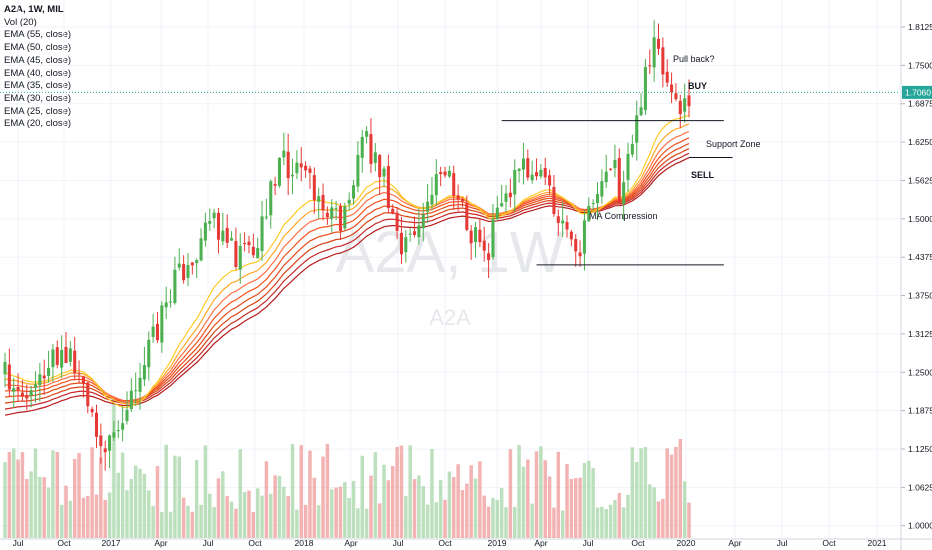 Image resolution: width=932 pixels, height=550 pixels. What do you see at coordinates (38, 73) in the screenshot?
I see `indicator-label: EMA (40, close)` at bounding box center [38, 73].